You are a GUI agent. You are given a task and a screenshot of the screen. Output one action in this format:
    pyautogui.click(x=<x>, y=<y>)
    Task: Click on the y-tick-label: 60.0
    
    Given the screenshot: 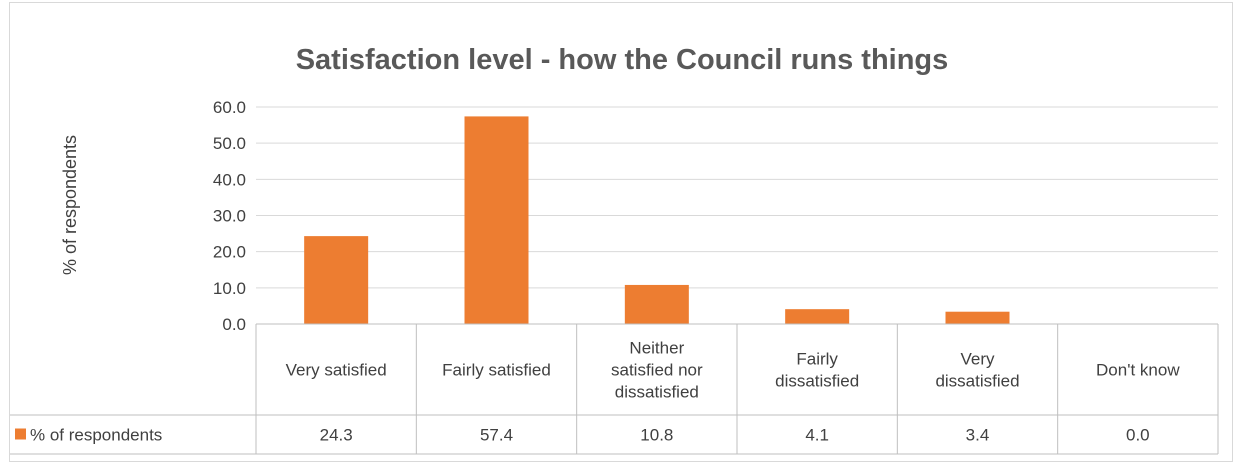 What is the action you would take?
    pyautogui.click(x=229, y=107)
    